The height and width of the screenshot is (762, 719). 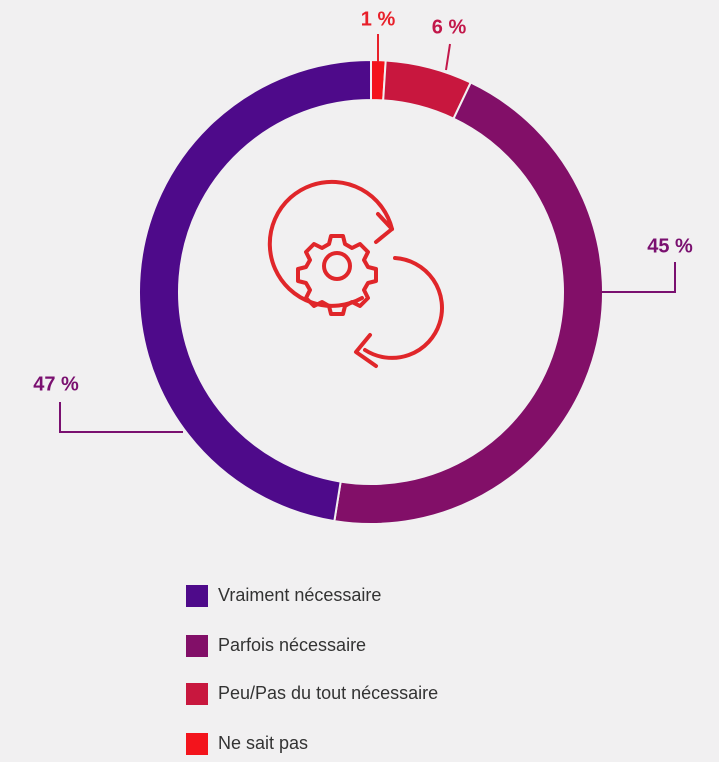 I want to click on icon-gear, so click(x=337, y=275).